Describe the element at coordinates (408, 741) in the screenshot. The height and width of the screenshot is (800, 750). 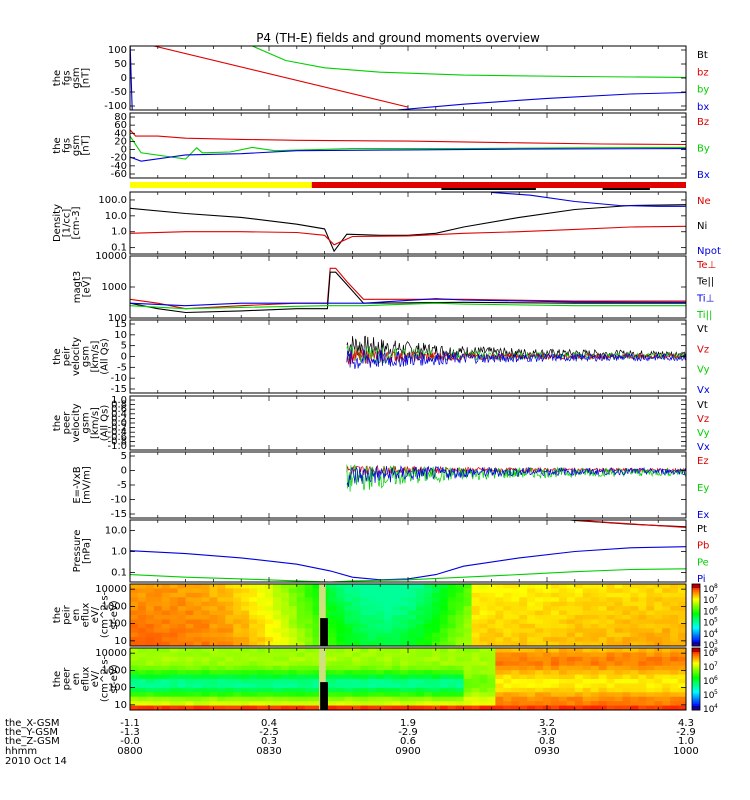
I see `ephemeris-value: 0.6` at that location.